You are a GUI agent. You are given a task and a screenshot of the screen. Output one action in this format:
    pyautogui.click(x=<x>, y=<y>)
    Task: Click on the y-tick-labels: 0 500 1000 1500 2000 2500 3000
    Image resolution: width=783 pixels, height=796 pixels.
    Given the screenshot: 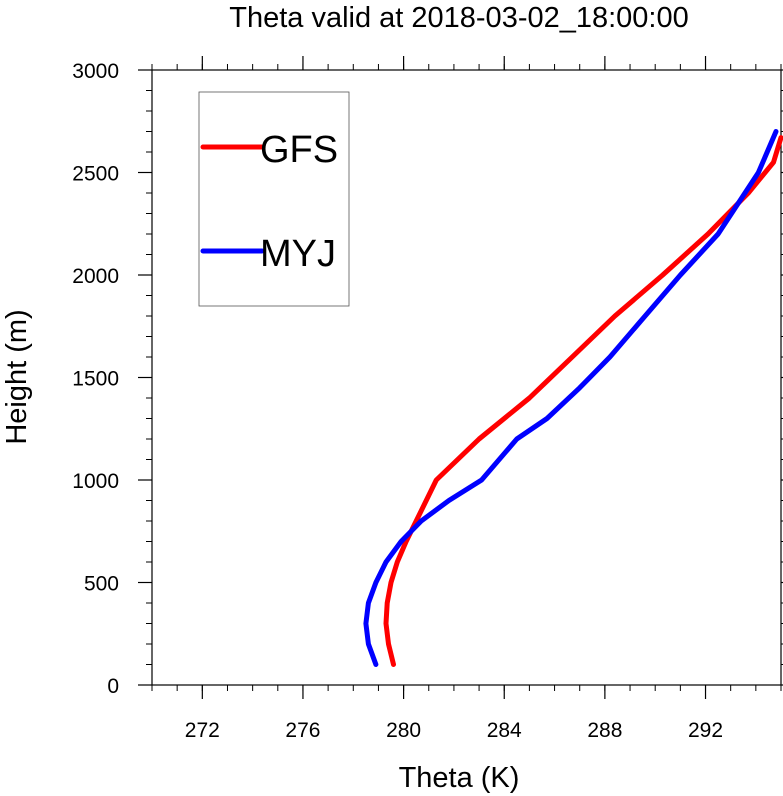 What is the action you would take?
    pyautogui.click(x=95, y=379)
    